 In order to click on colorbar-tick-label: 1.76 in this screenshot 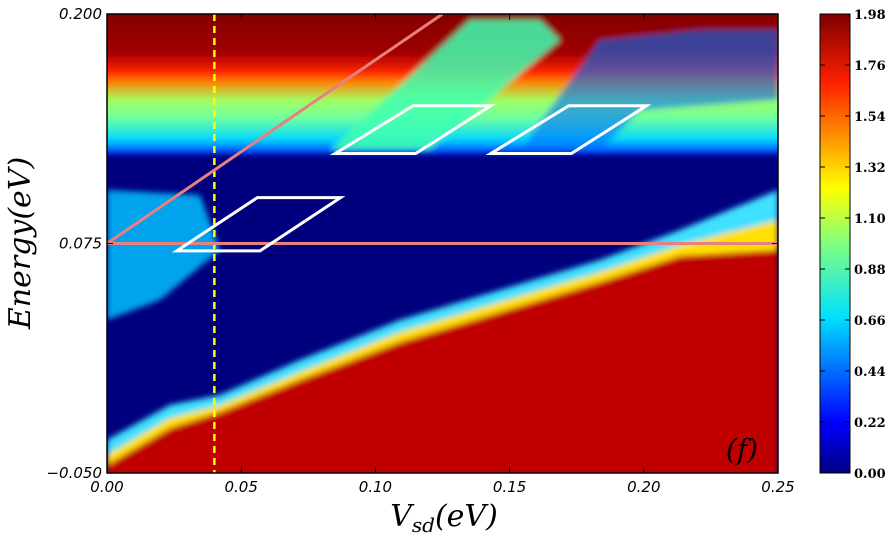, I will do `click(870, 66)`.